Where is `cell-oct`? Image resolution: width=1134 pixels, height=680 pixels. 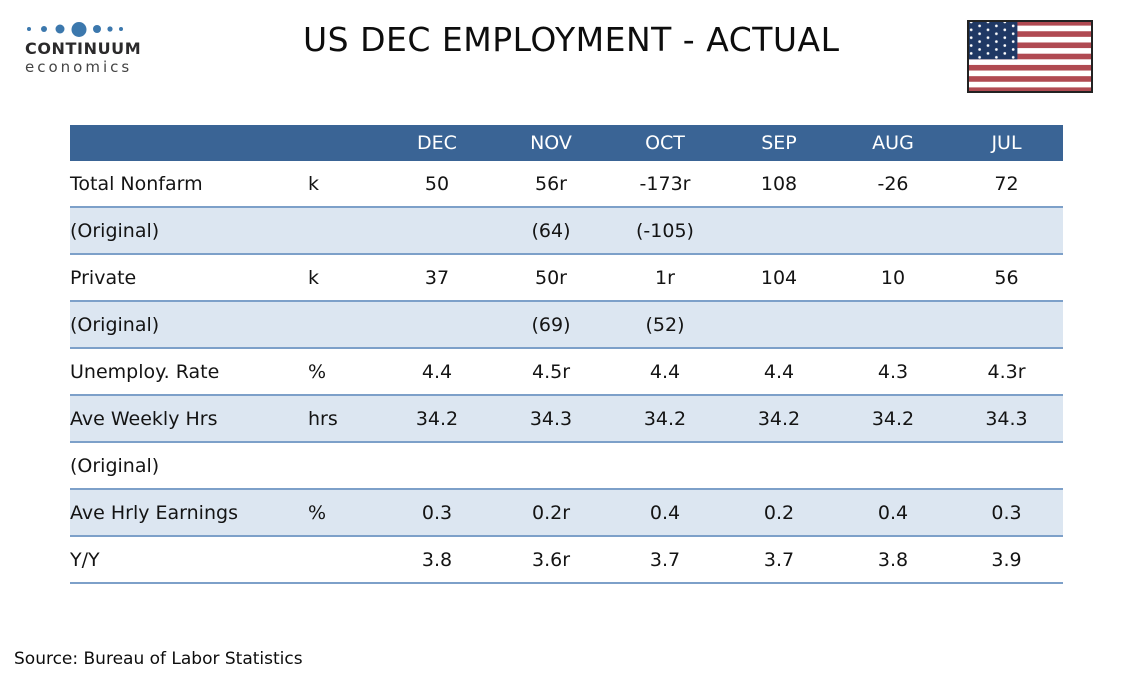 cell-oct is located at coordinates (665, 466).